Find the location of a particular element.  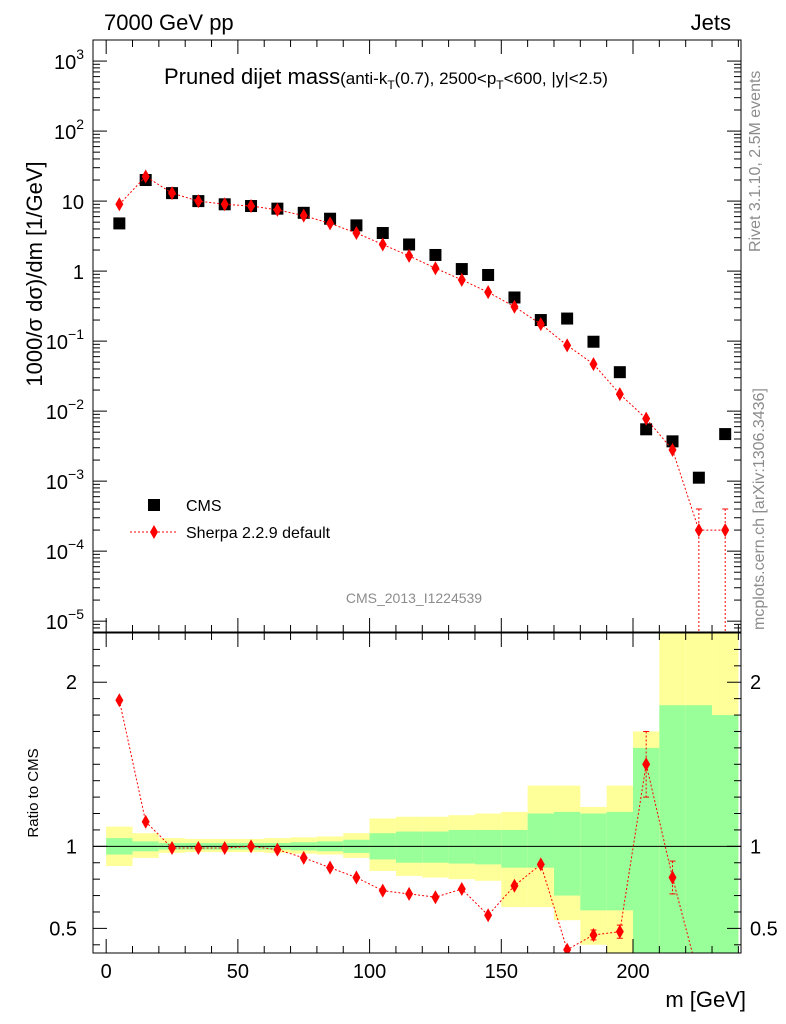

x-tick-label: 100 is located at coordinates (369, 972).